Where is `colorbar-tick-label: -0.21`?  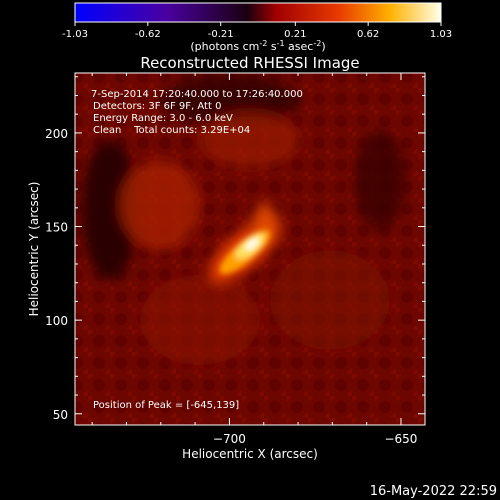 colorbar-tick-label: -0.21 is located at coordinates (221, 34).